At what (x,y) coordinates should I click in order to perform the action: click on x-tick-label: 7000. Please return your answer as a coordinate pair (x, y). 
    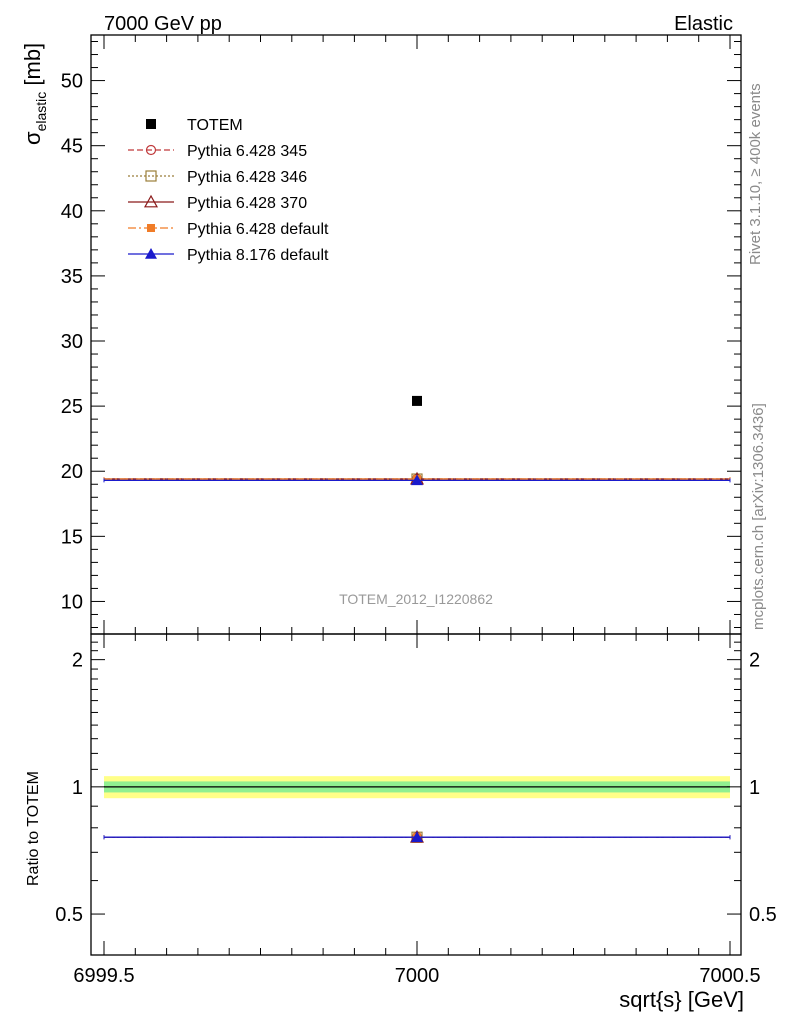
    Looking at the image, I should click on (417, 976).